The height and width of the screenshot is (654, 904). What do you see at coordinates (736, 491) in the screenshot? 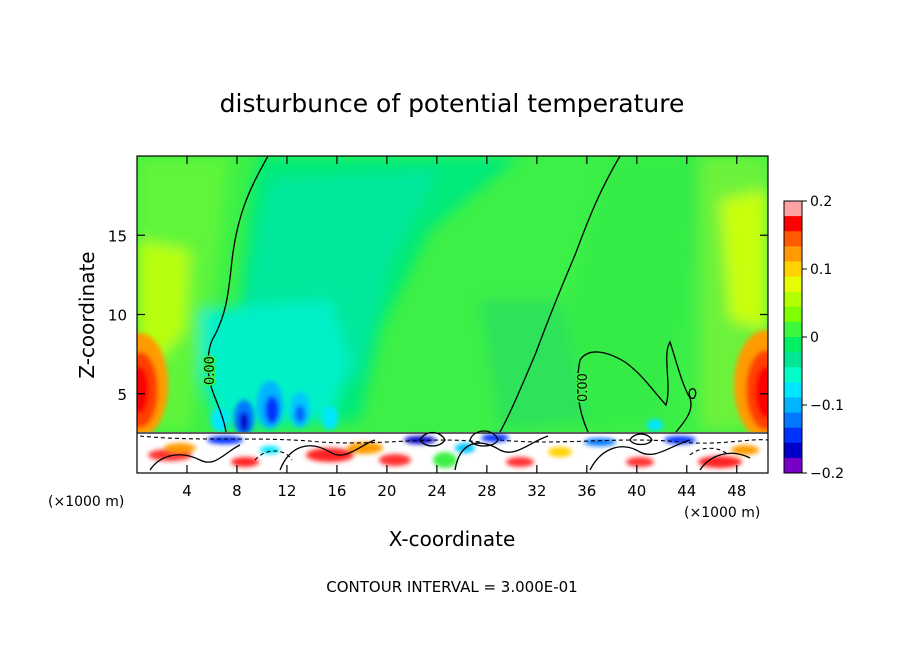
I see `x-tick-label: 48` at bounding box center [736, 491].